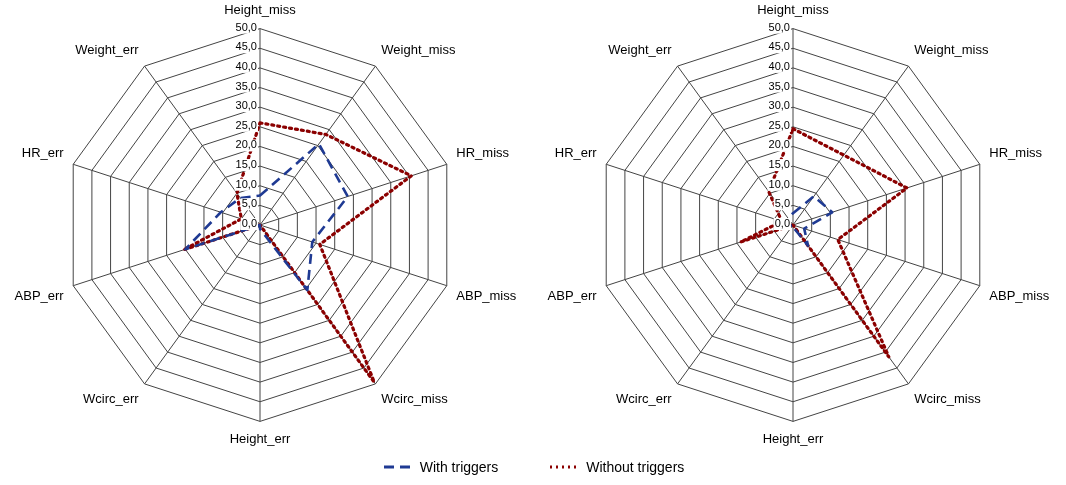 The image size is (1066, 485). Describe the element at coordinates (635, 467) in the screenshot. I see `legend-label: Without triggers` at that location.